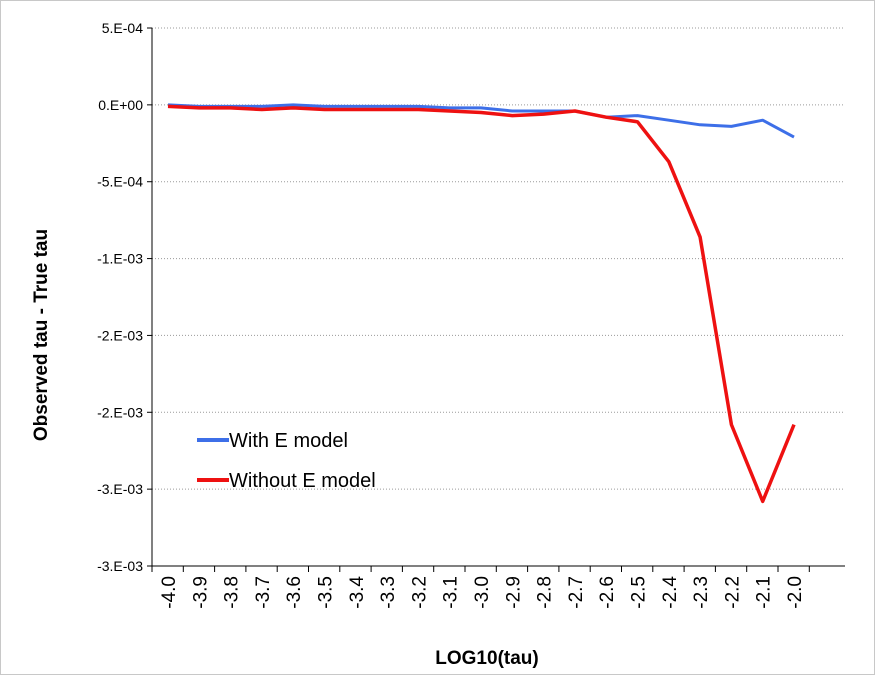 Image resolution: width=875 pixels, height=680 pixels. What do you see at coordinates (302, 481) in the screenshot?
I see `legend-label: Without E model` at bounding box center [302, 481].